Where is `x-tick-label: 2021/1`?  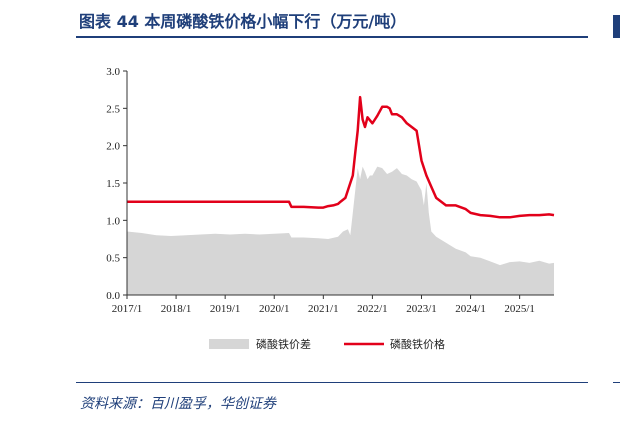
x-tick-label: 2021/1 is located at coordinates (323, 309).